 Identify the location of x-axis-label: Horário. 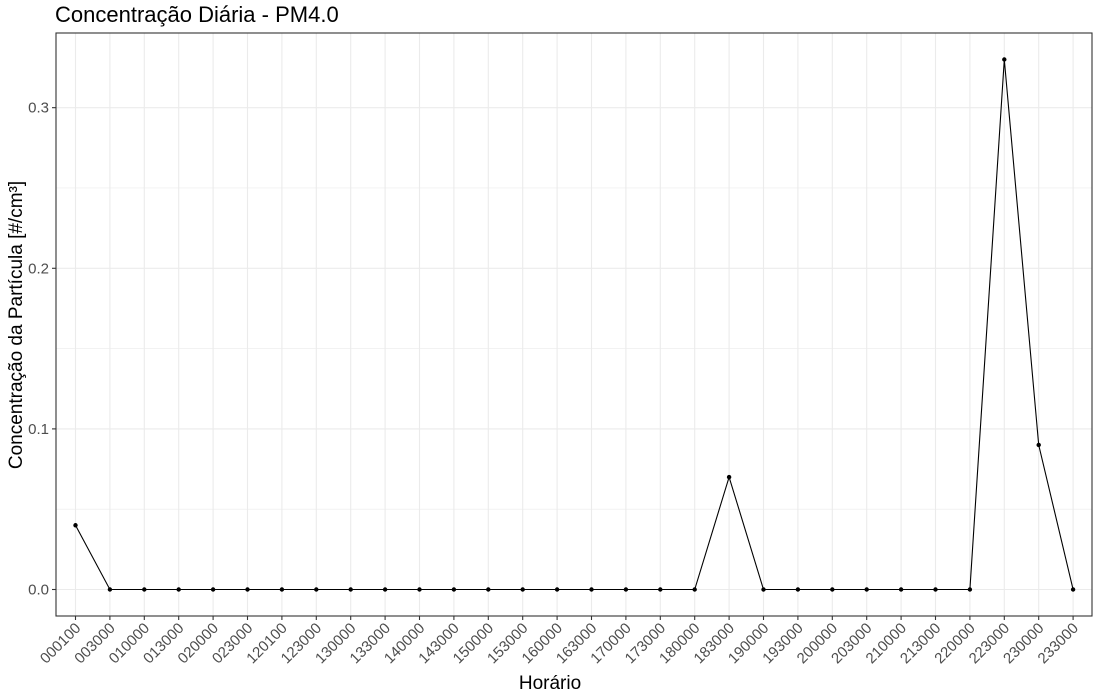
(550, 683).